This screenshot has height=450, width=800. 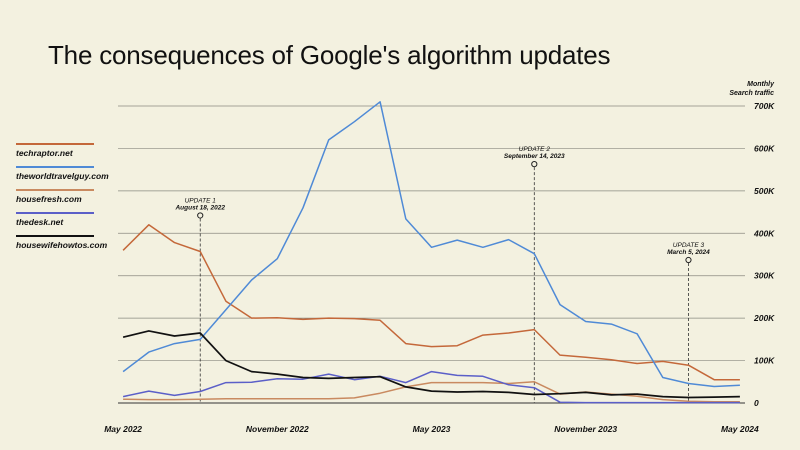 I want to click on legend-item: theworldtravelguy.com, so click(x=62, y=174).